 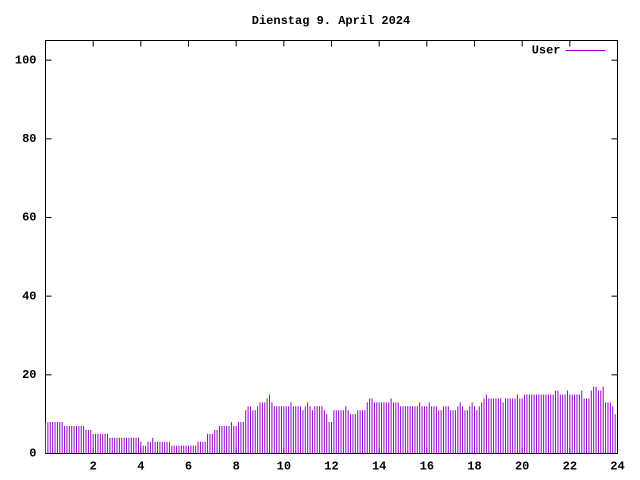 I want to click on y-tick-label: 40, so click(x=29, y=296).